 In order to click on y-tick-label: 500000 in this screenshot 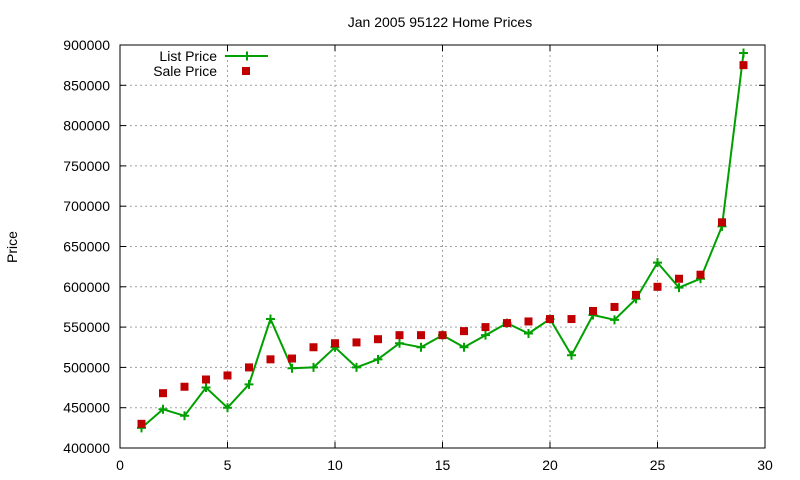, I will do `click(86, 367)`.